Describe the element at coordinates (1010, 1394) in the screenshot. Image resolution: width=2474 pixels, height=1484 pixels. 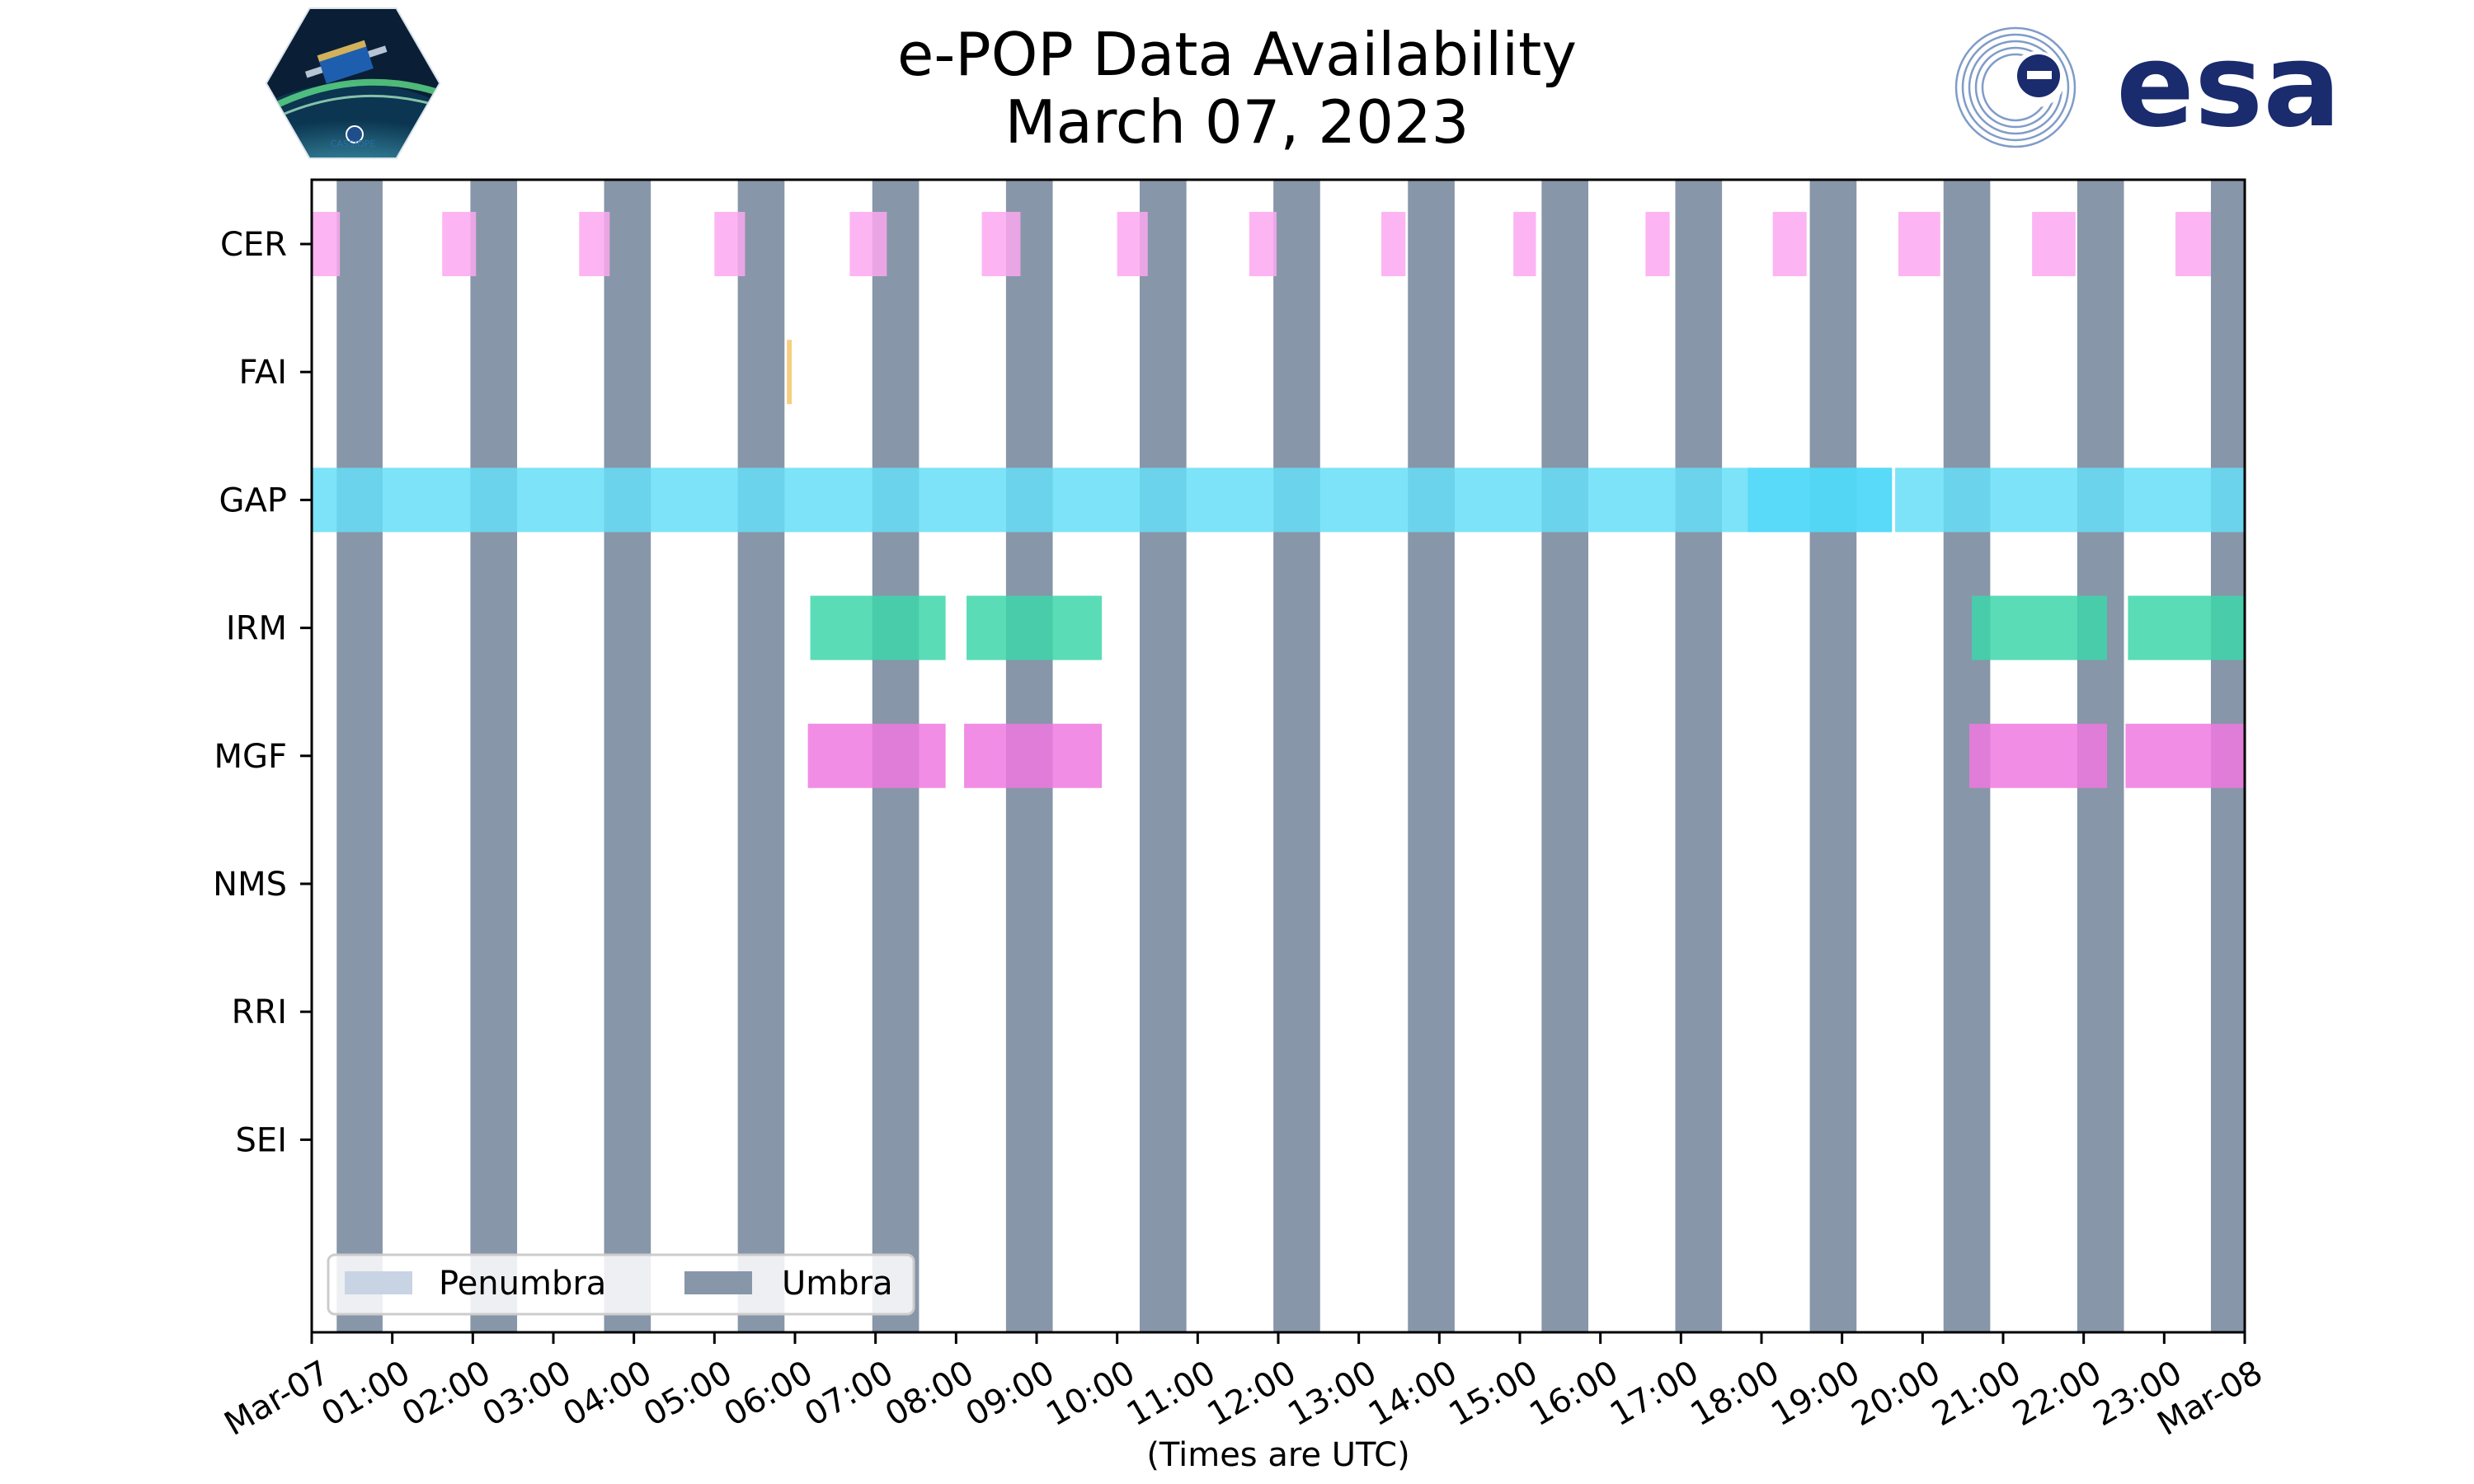
I see `x-tick-label: 09:00` at that location.